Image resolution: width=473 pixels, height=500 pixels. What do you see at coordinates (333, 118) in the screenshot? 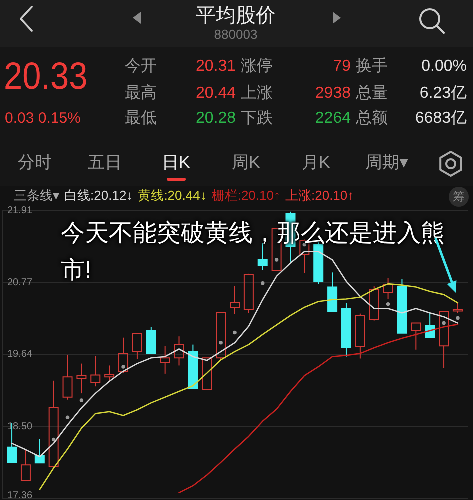
I see `text: 2264` at bounding box center [333, 118].